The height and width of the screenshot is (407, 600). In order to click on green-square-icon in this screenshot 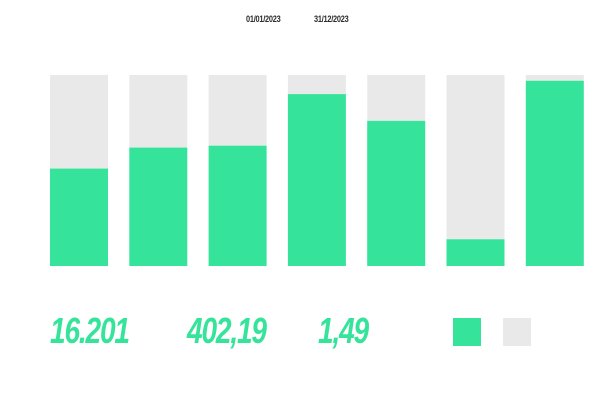, I will do `click(467, 332)`.